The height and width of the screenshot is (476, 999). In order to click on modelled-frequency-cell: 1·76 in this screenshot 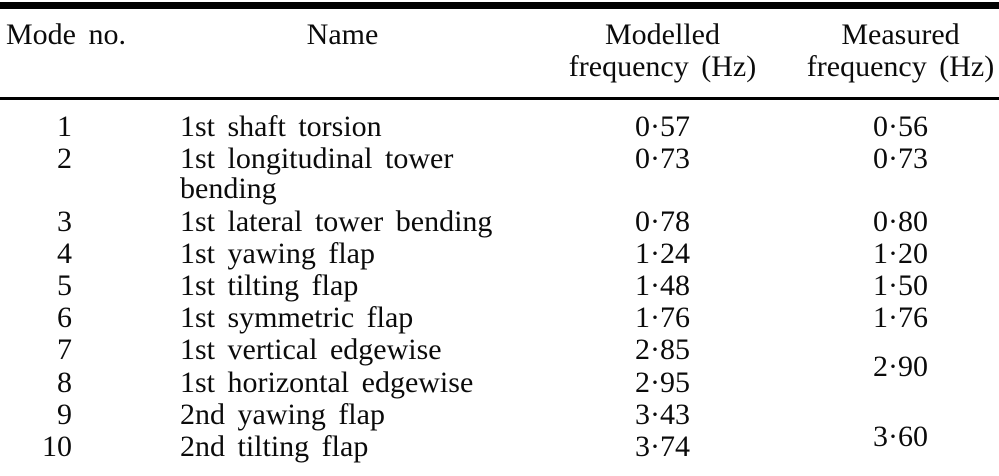, I will do `click(675, 318)`.